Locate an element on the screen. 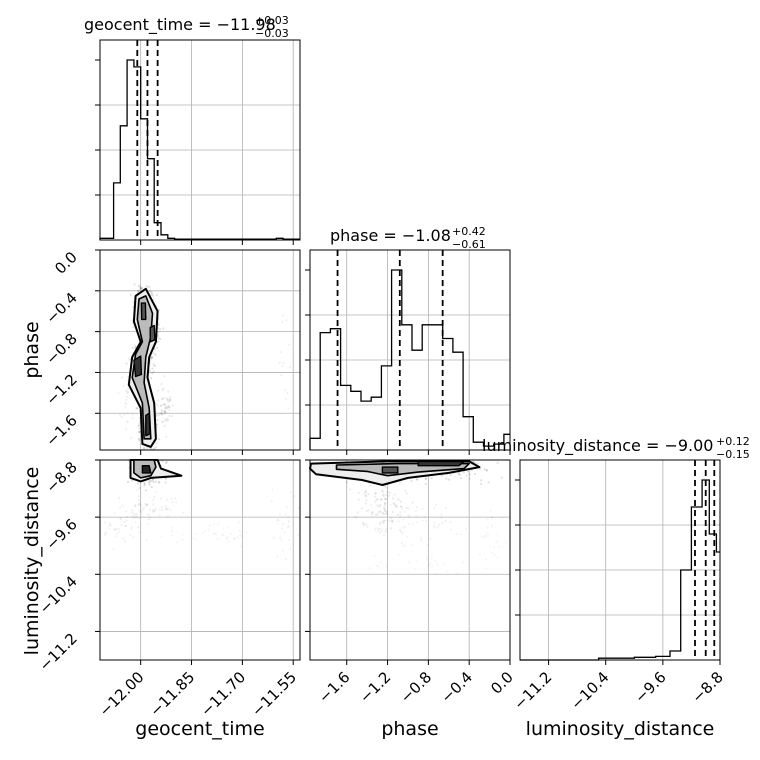 Image resolution: width=760 pixels, height=760 pixels. title-luminosity-distance: luminosity_distance = −9.00 +0.12 −0.15 is located at coordinates (616, 448).